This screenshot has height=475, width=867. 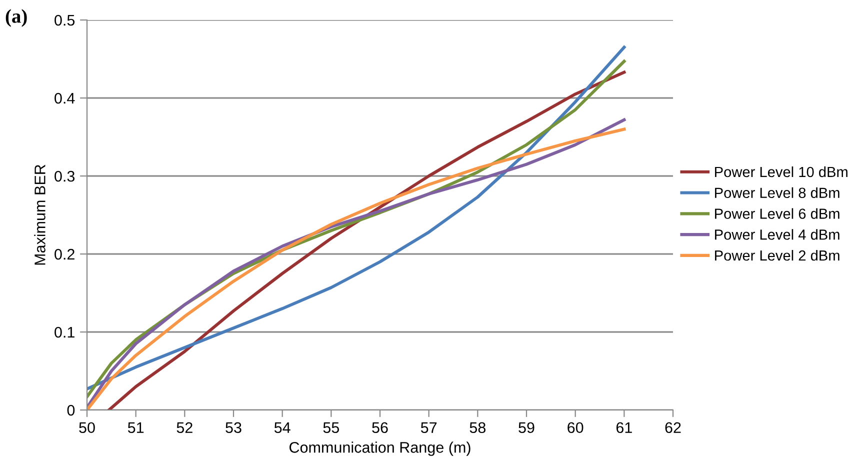 What do you see at coordinates (64, 20) in the screenshot?
I see `y-tick-label: 0.5` at bounding box center [64, 20].